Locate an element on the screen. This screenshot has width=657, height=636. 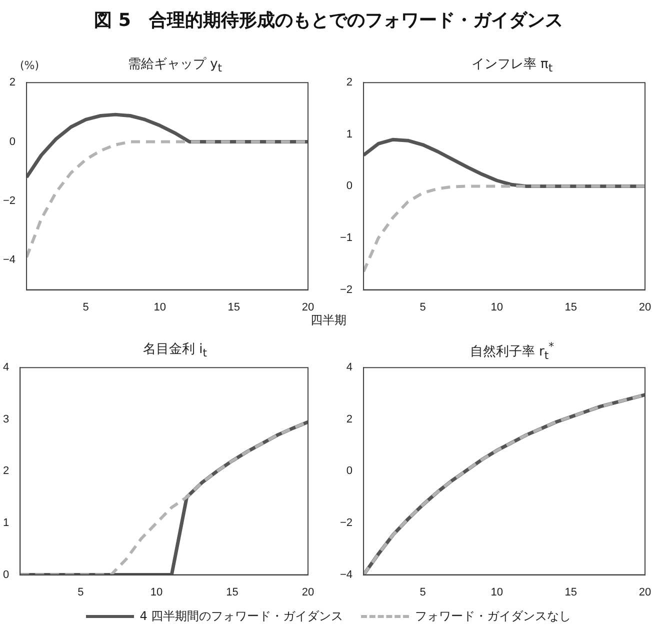
x-axis-title: 四半期 is located at coordinates (329, 320).